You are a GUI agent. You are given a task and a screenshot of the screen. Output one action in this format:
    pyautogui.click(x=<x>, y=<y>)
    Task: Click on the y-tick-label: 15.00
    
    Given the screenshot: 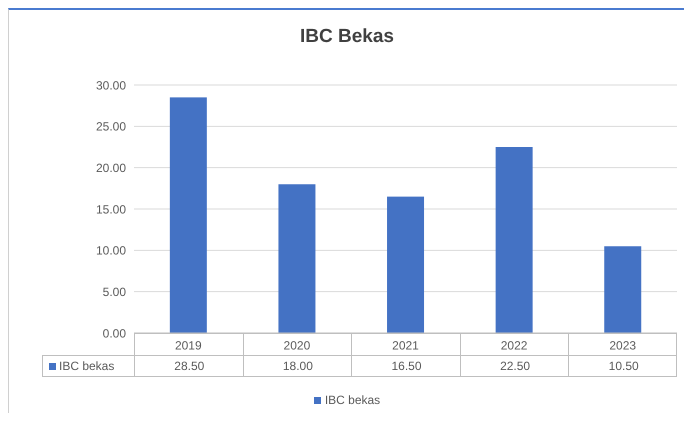 What is the action you would take?
    pyautogui.click(x=111, y=209)
    